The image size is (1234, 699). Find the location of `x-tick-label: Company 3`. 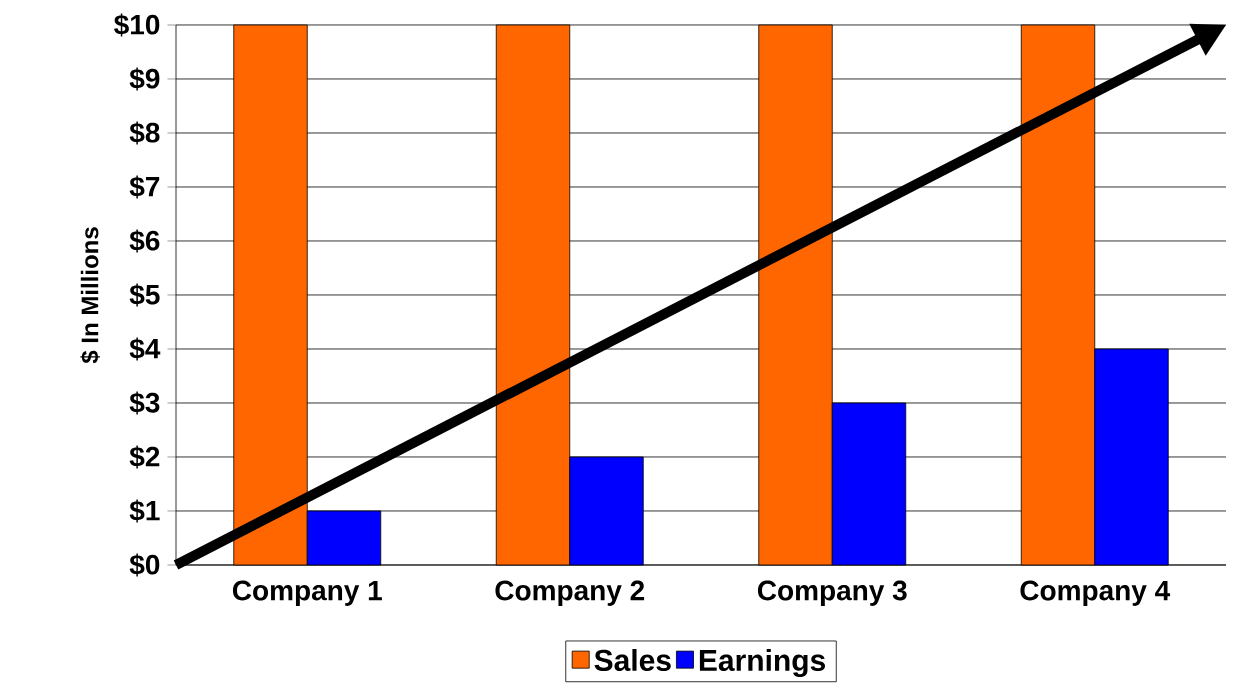

x-tick-label: Company 3 is located at coordinates (832, 593).